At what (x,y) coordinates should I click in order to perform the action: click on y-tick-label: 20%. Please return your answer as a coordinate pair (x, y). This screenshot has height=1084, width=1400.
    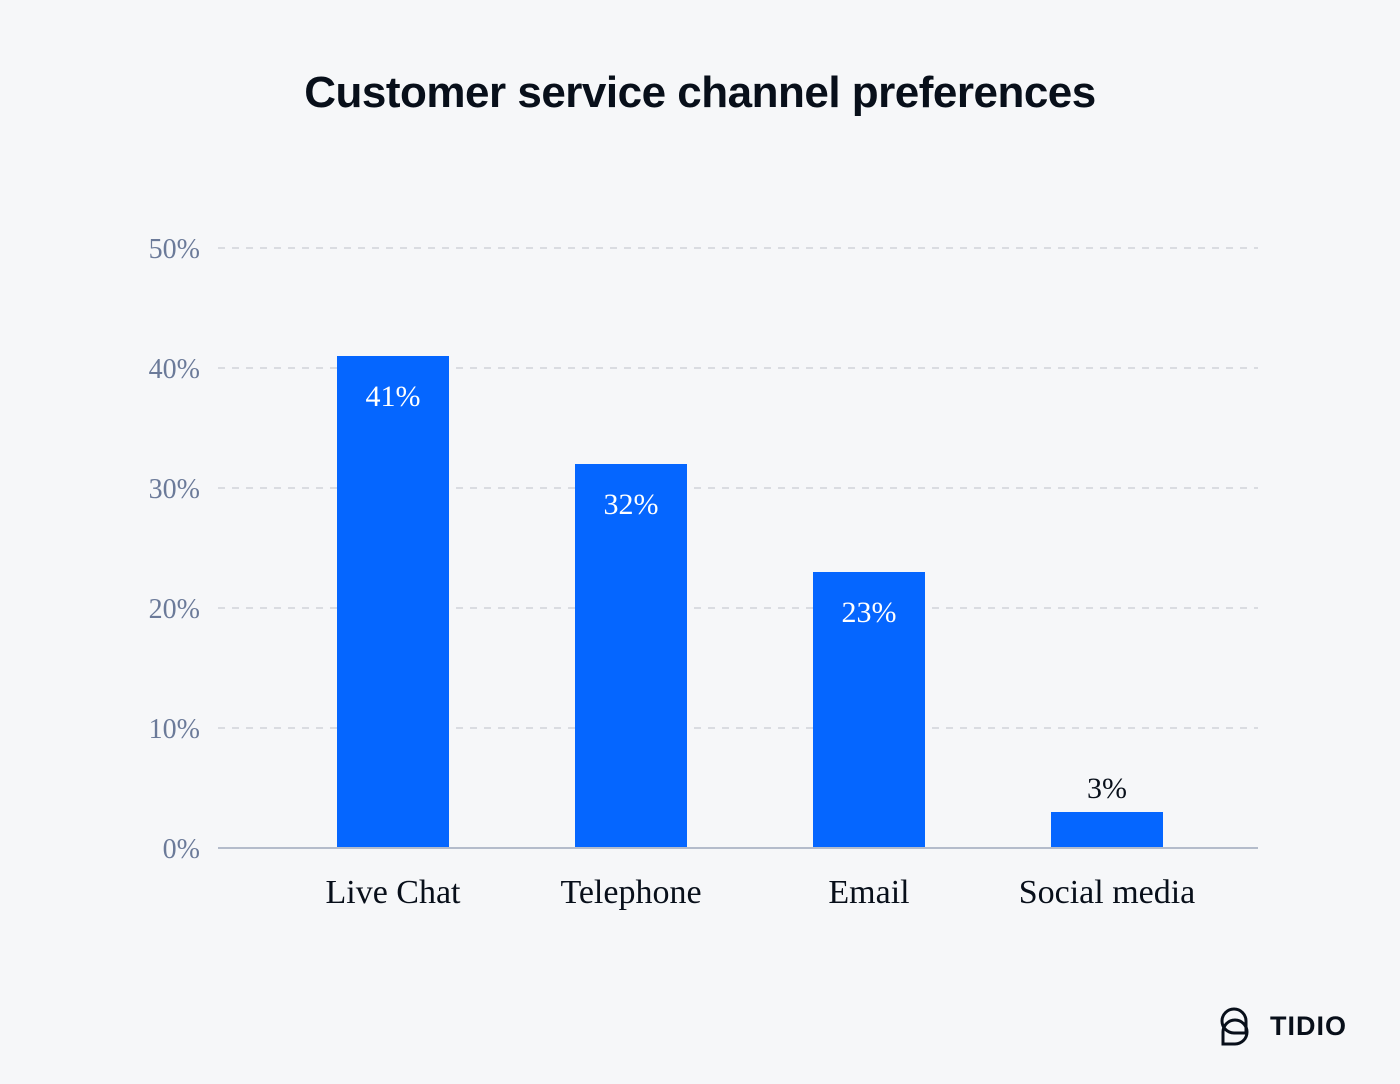
    Looking at the image, I should click on (174, 609).